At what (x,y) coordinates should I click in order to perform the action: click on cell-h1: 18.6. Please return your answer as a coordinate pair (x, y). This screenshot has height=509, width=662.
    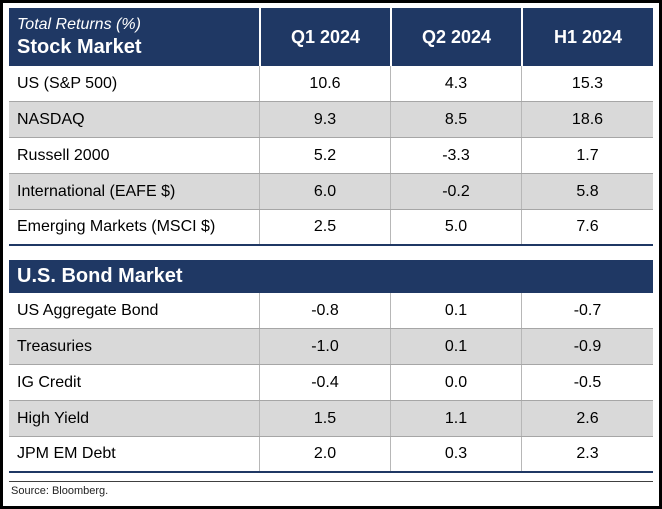
    Looking at the image, I should click on (587, 119).